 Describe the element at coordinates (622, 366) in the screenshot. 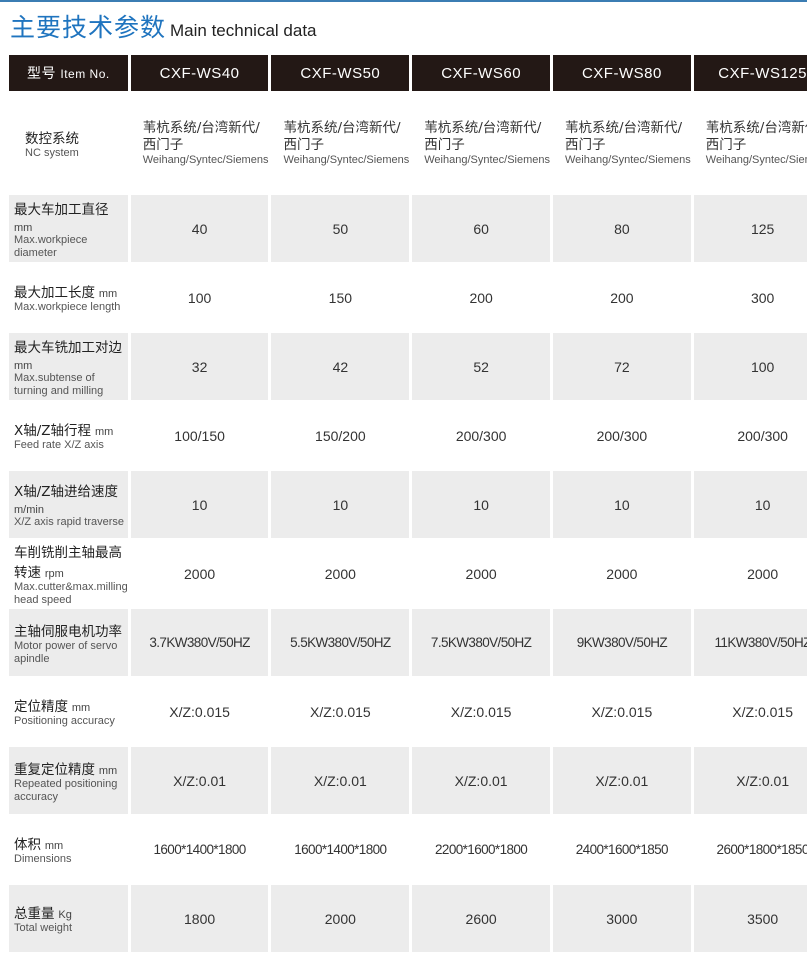

I see `spec-value: 72` at that location.